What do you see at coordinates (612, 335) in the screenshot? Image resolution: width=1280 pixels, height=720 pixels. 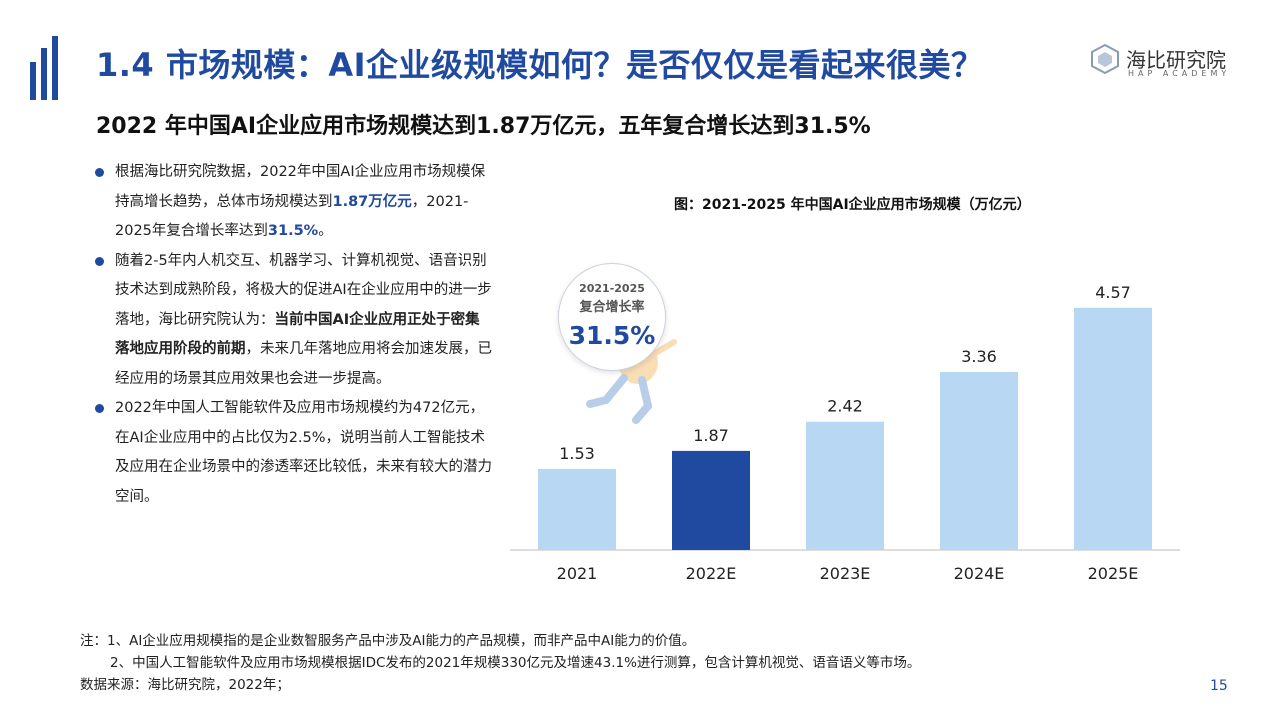 I see `cagr-badge-value: 31.5%` at bounding box center [612, 335].